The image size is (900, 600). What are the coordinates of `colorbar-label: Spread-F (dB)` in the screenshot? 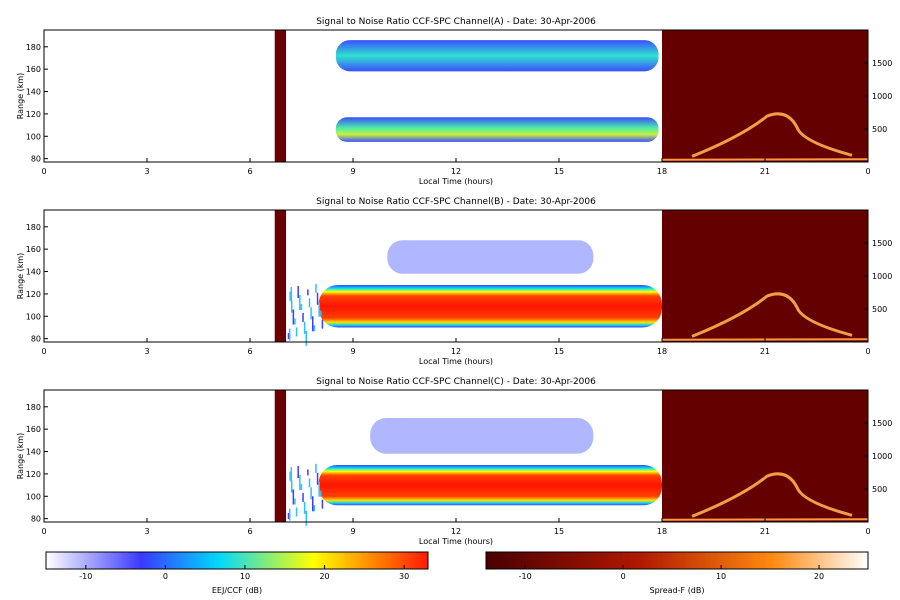 It's located at (676, 590).